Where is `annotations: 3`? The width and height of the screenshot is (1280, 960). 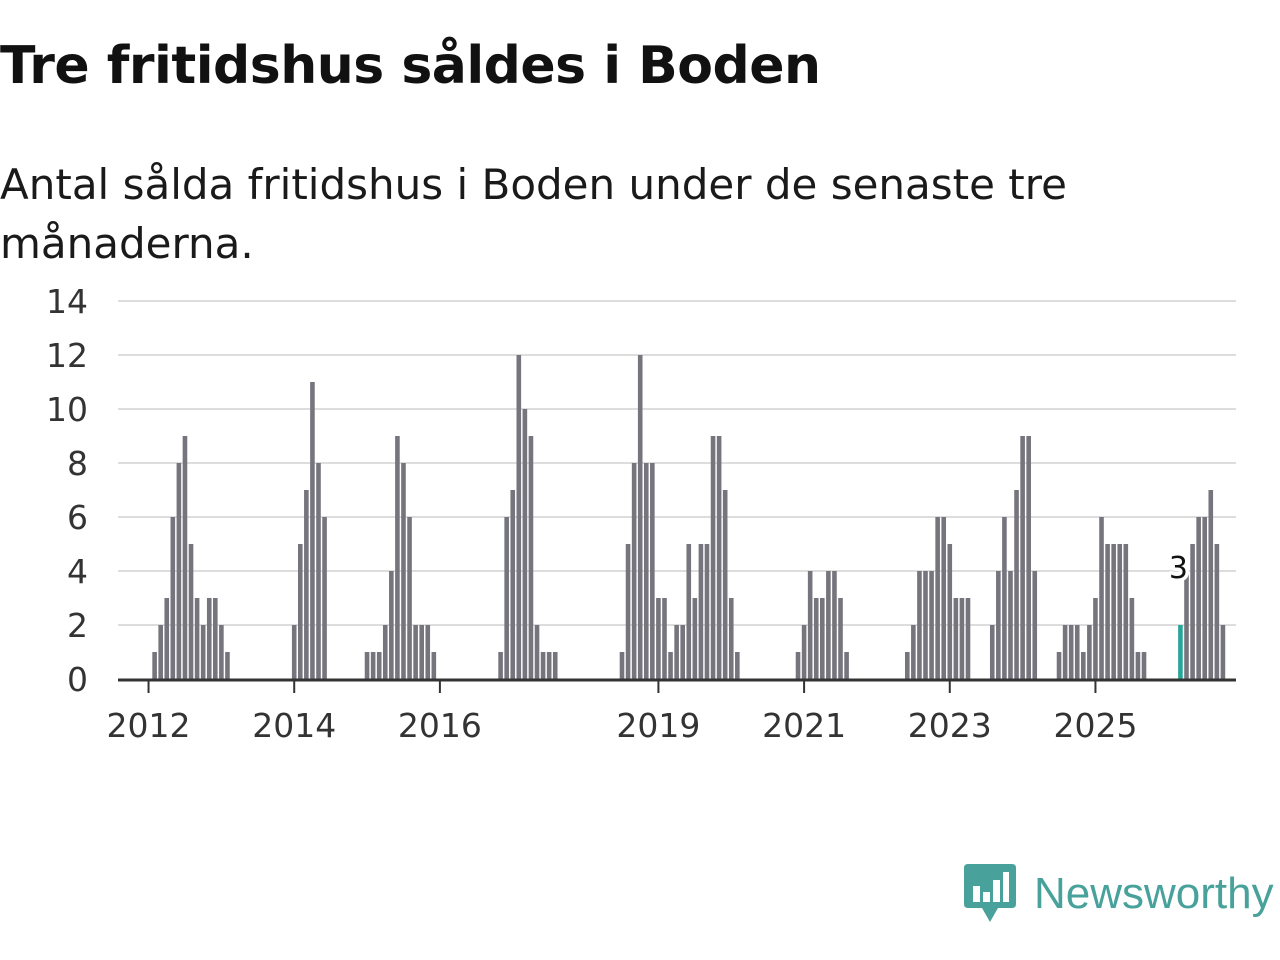 annotations: 3 is located at coordinates (1178, 569).